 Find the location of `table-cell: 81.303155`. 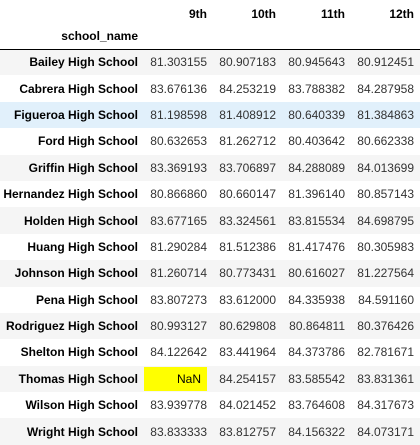

table-cell: 81.303155 is located at coordinates (178, 62).